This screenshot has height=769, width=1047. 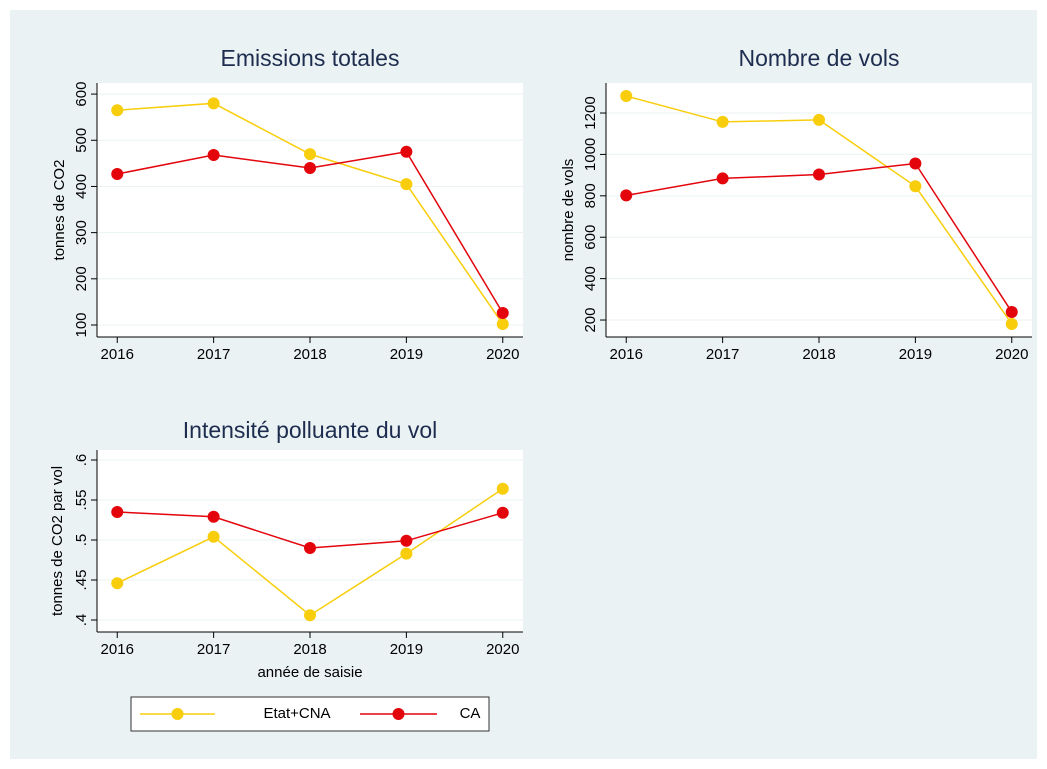 I want to click on chart-title: Nombre de vols, so click(x=818, y=58).